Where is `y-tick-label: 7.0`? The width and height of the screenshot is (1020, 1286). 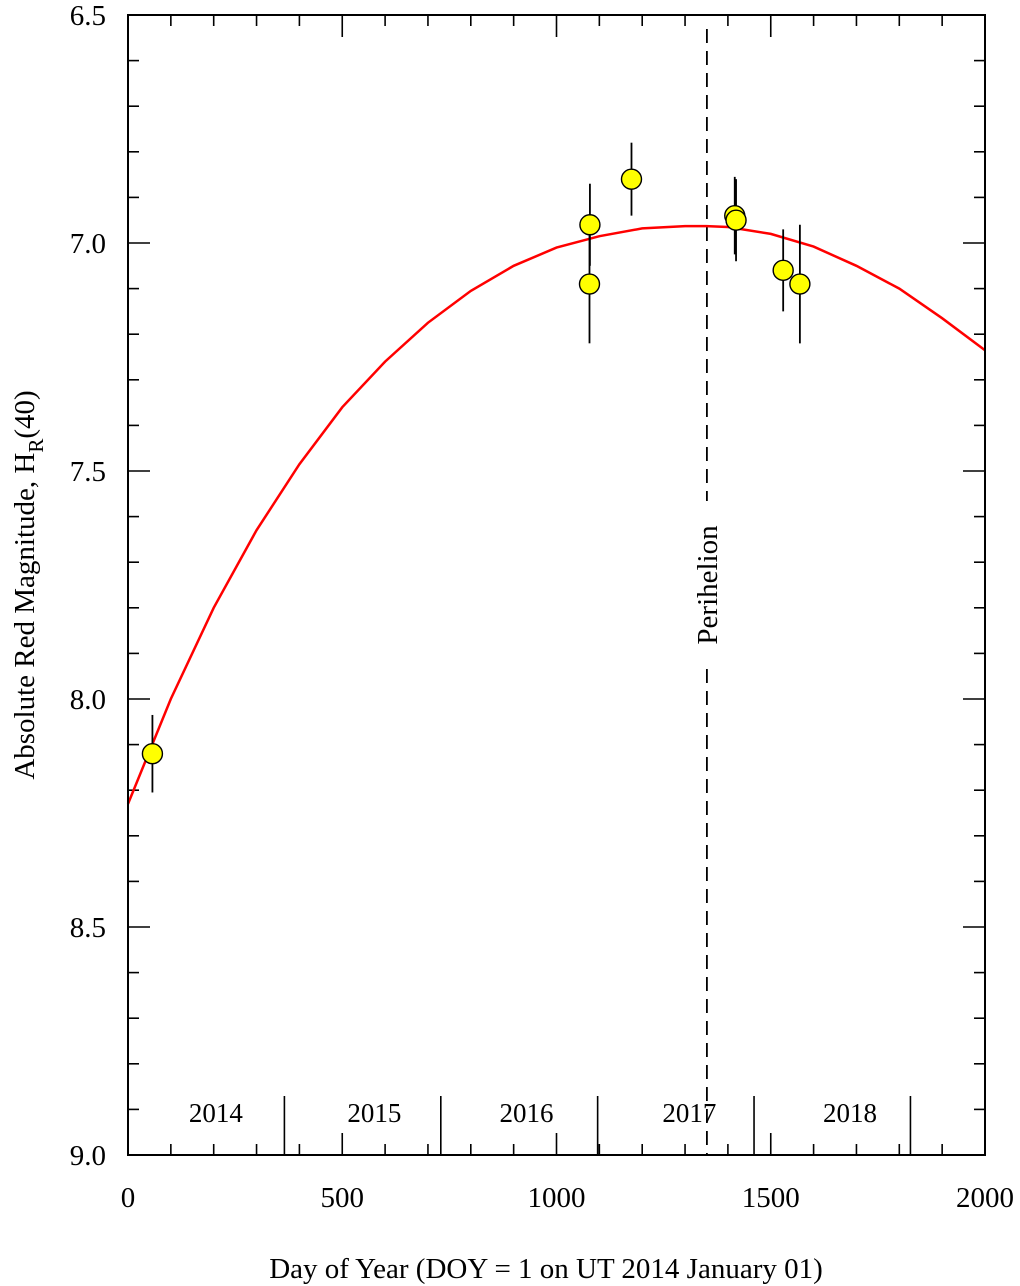 y-tick-label: 7.0 is located at coordinates (88, 244).